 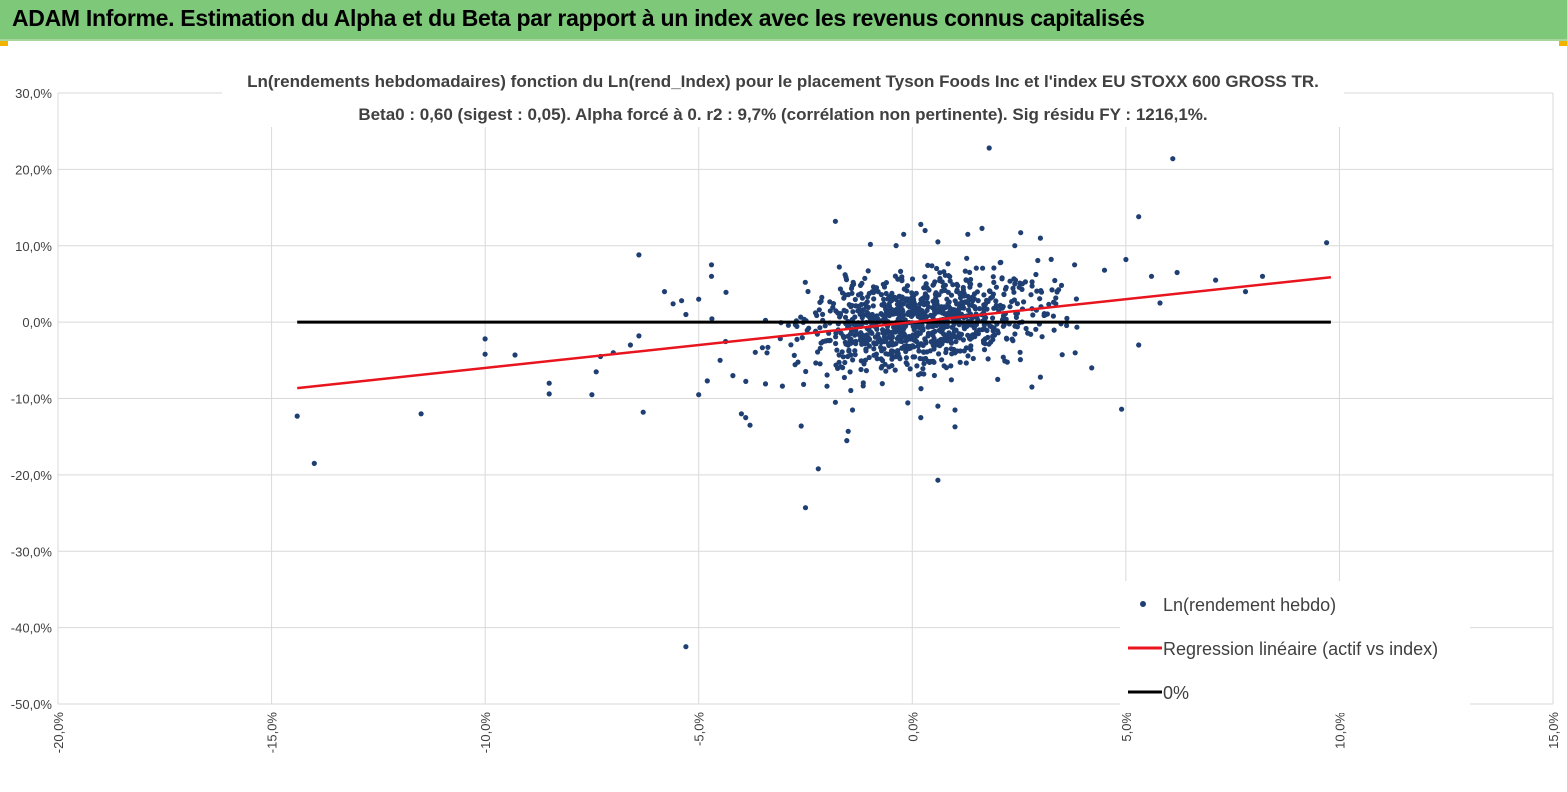 What do you see at coordinates (32, 551) in the screenshot?
I see `y-tick-label: -30,0%` at bounding box center [32, 551].